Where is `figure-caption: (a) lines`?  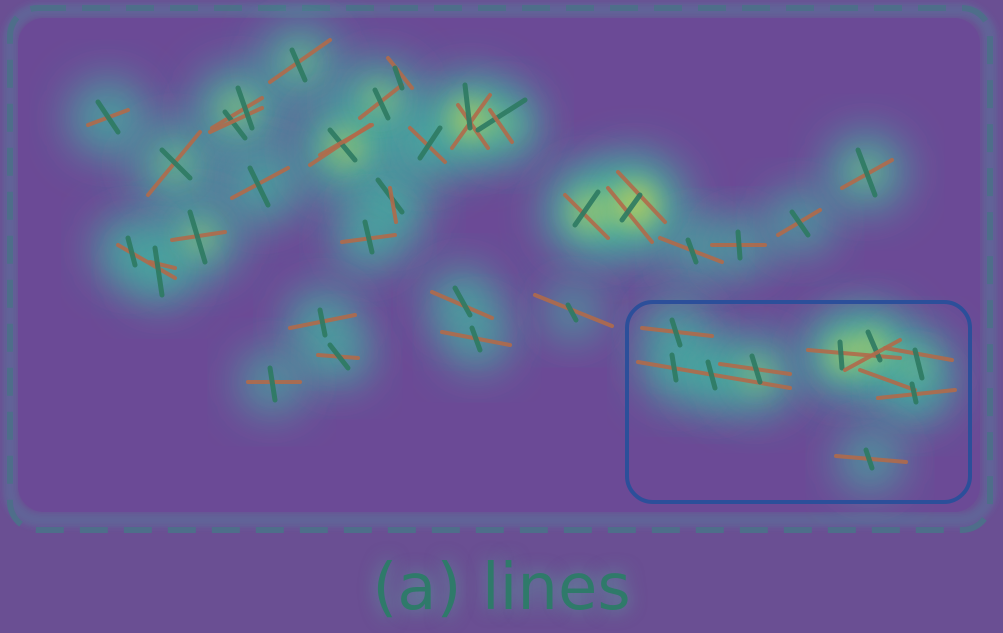
figure-caption: (a) lines is located at coordinates (501, 588).